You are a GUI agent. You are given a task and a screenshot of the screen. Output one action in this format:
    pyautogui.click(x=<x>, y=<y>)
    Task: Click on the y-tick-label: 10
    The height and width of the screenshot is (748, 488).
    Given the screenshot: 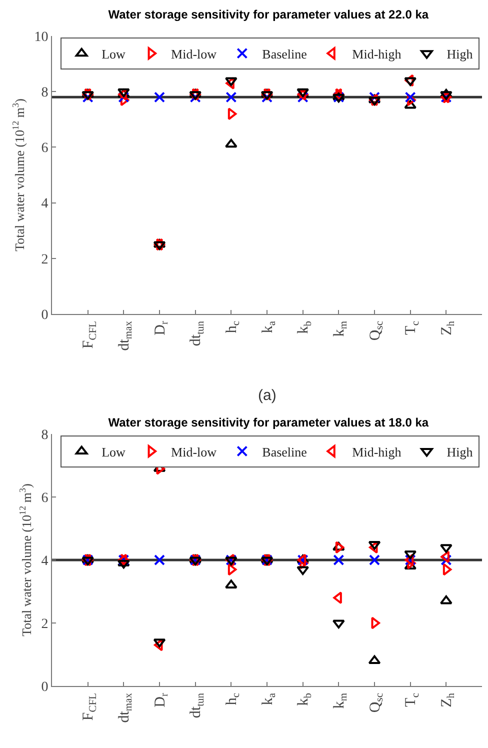 What is the action you would take?
    pyautogui.click(x=41, y=37)
    